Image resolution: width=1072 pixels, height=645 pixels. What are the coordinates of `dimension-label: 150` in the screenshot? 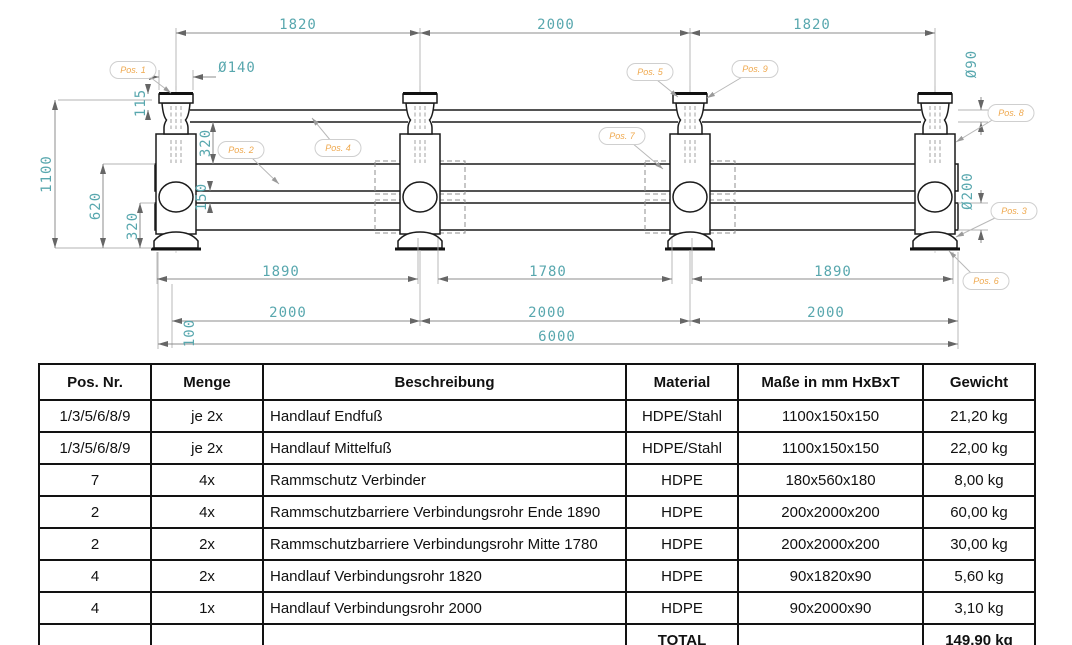 It's located at (202, 197).